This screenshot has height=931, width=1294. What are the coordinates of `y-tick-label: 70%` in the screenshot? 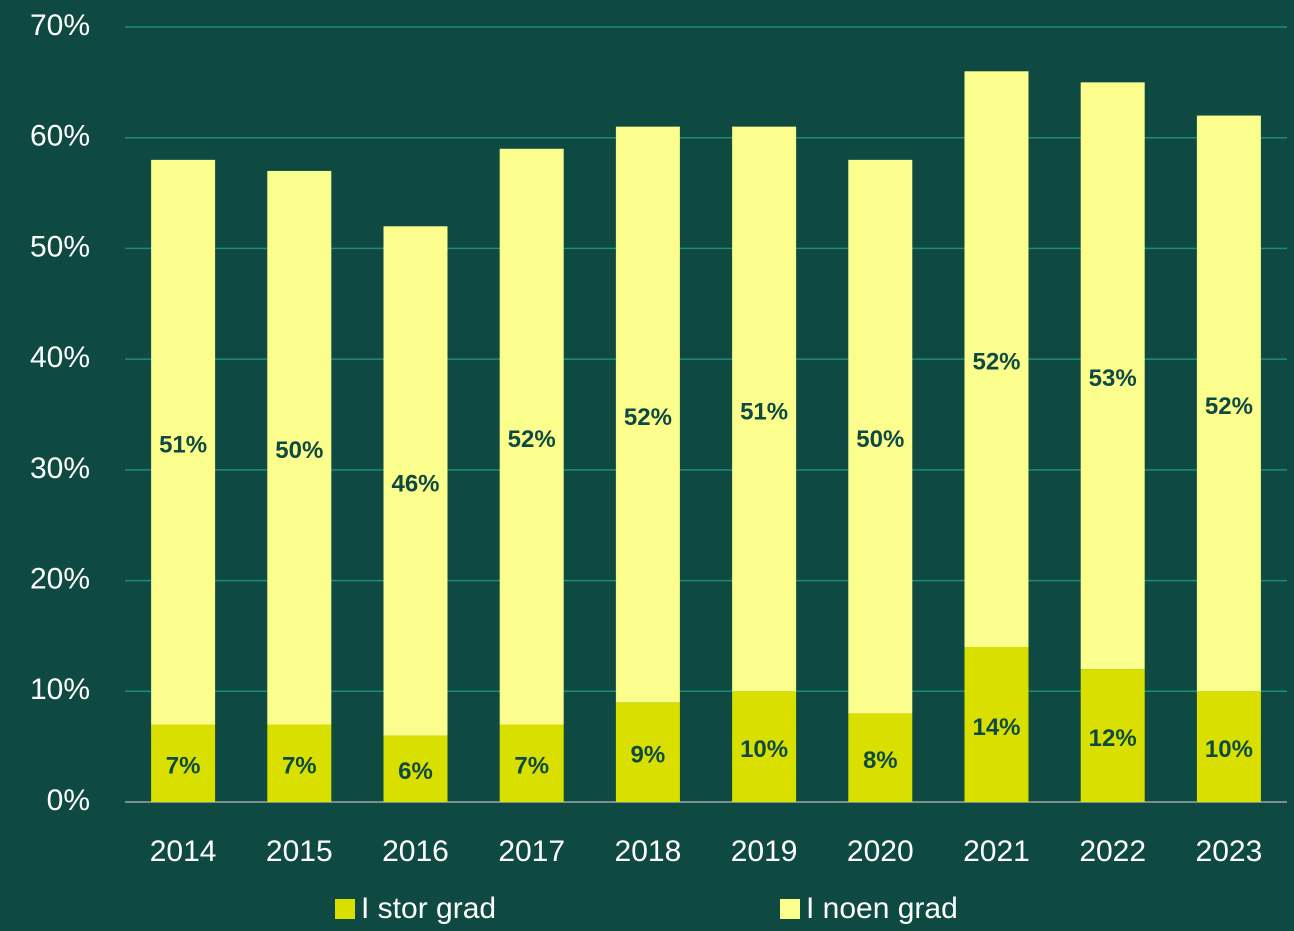 It's located at (60, 25).